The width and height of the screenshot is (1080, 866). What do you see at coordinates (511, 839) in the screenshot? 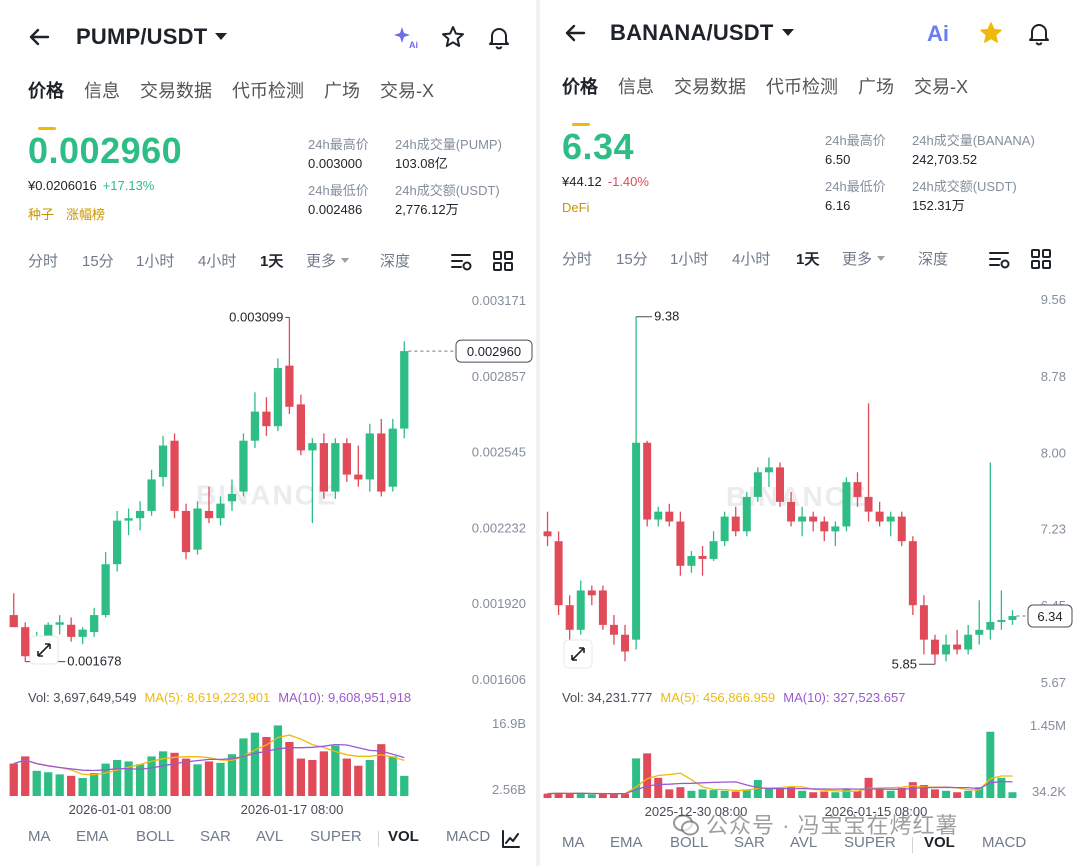
I see `indicator-chart-icon` at bounding box center [511, 839].